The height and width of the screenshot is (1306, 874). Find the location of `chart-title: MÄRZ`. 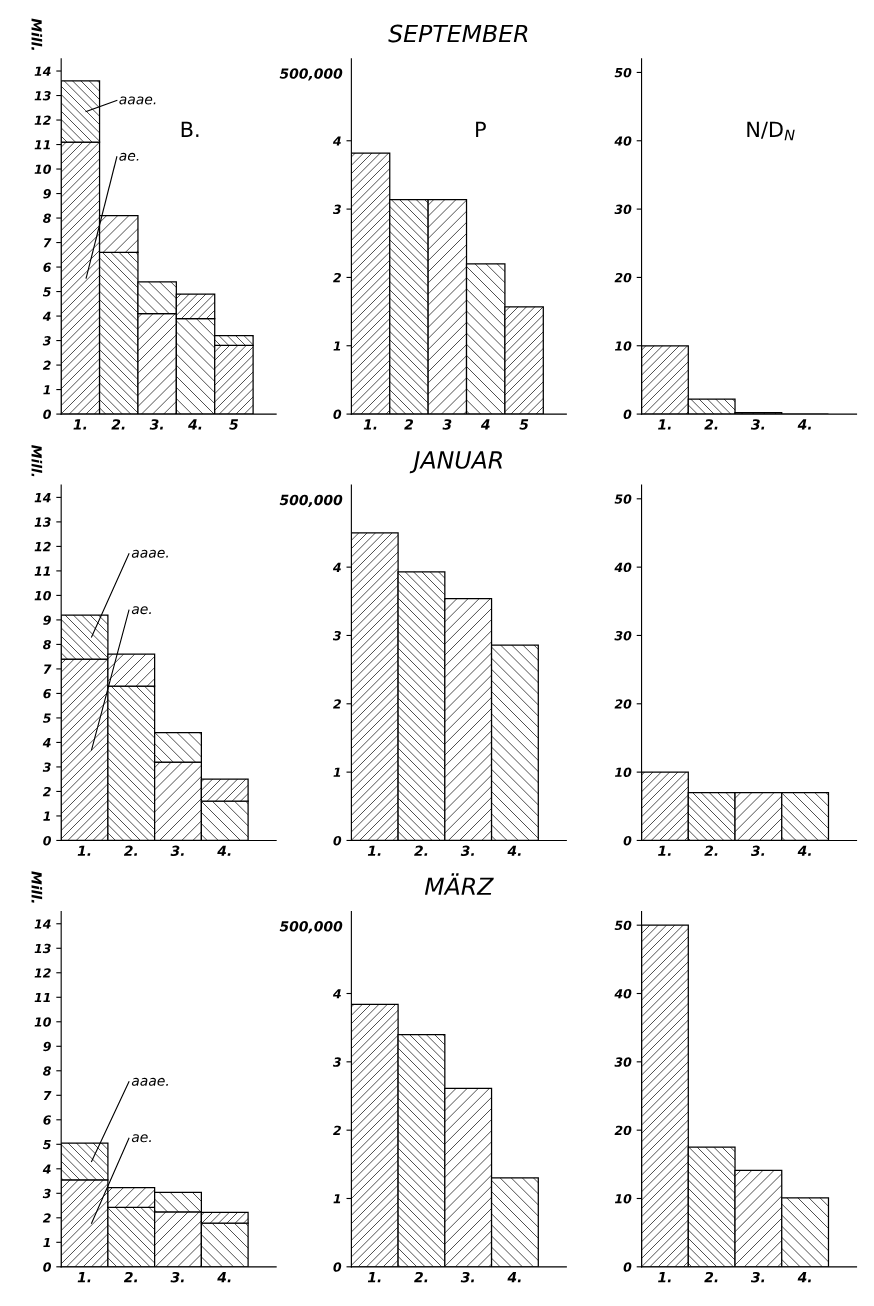

chart-title: MÄRZ is located at coordinates (459, 884).